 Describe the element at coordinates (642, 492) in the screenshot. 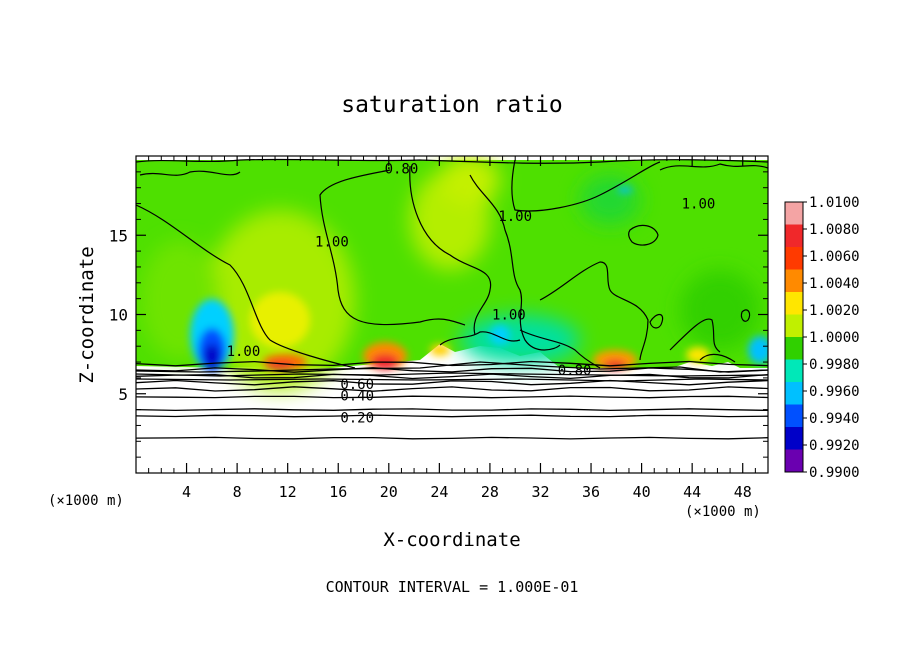

I see `x-tick-label: 40` at that location.